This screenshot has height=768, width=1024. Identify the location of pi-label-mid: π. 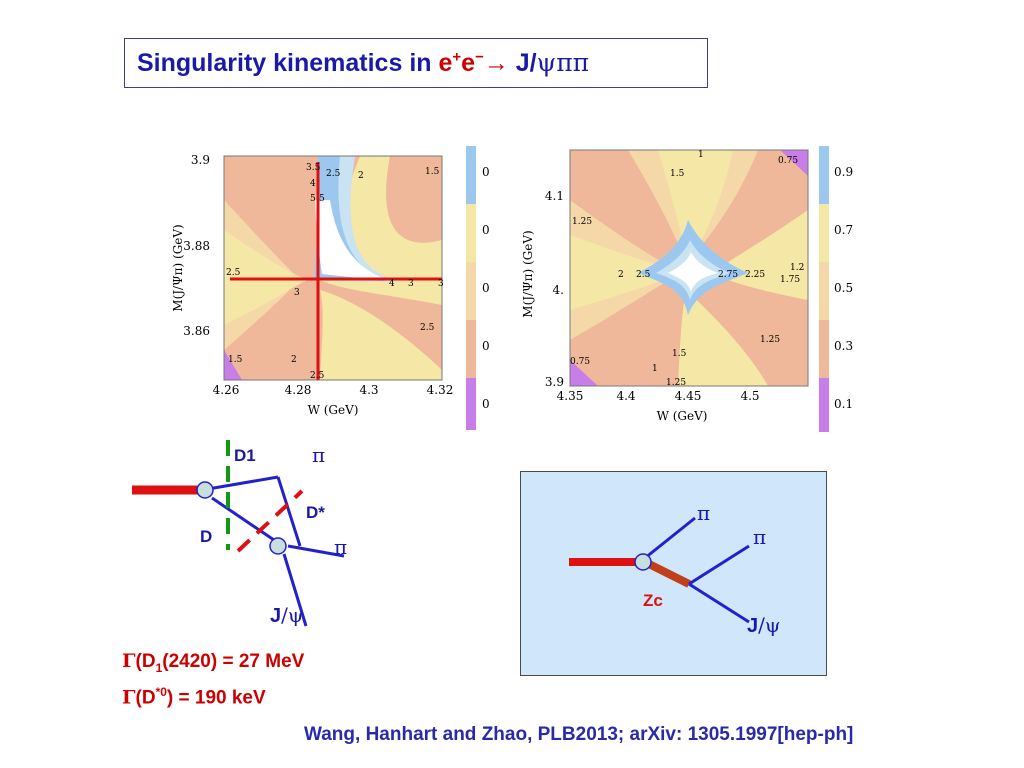
(340, 547).